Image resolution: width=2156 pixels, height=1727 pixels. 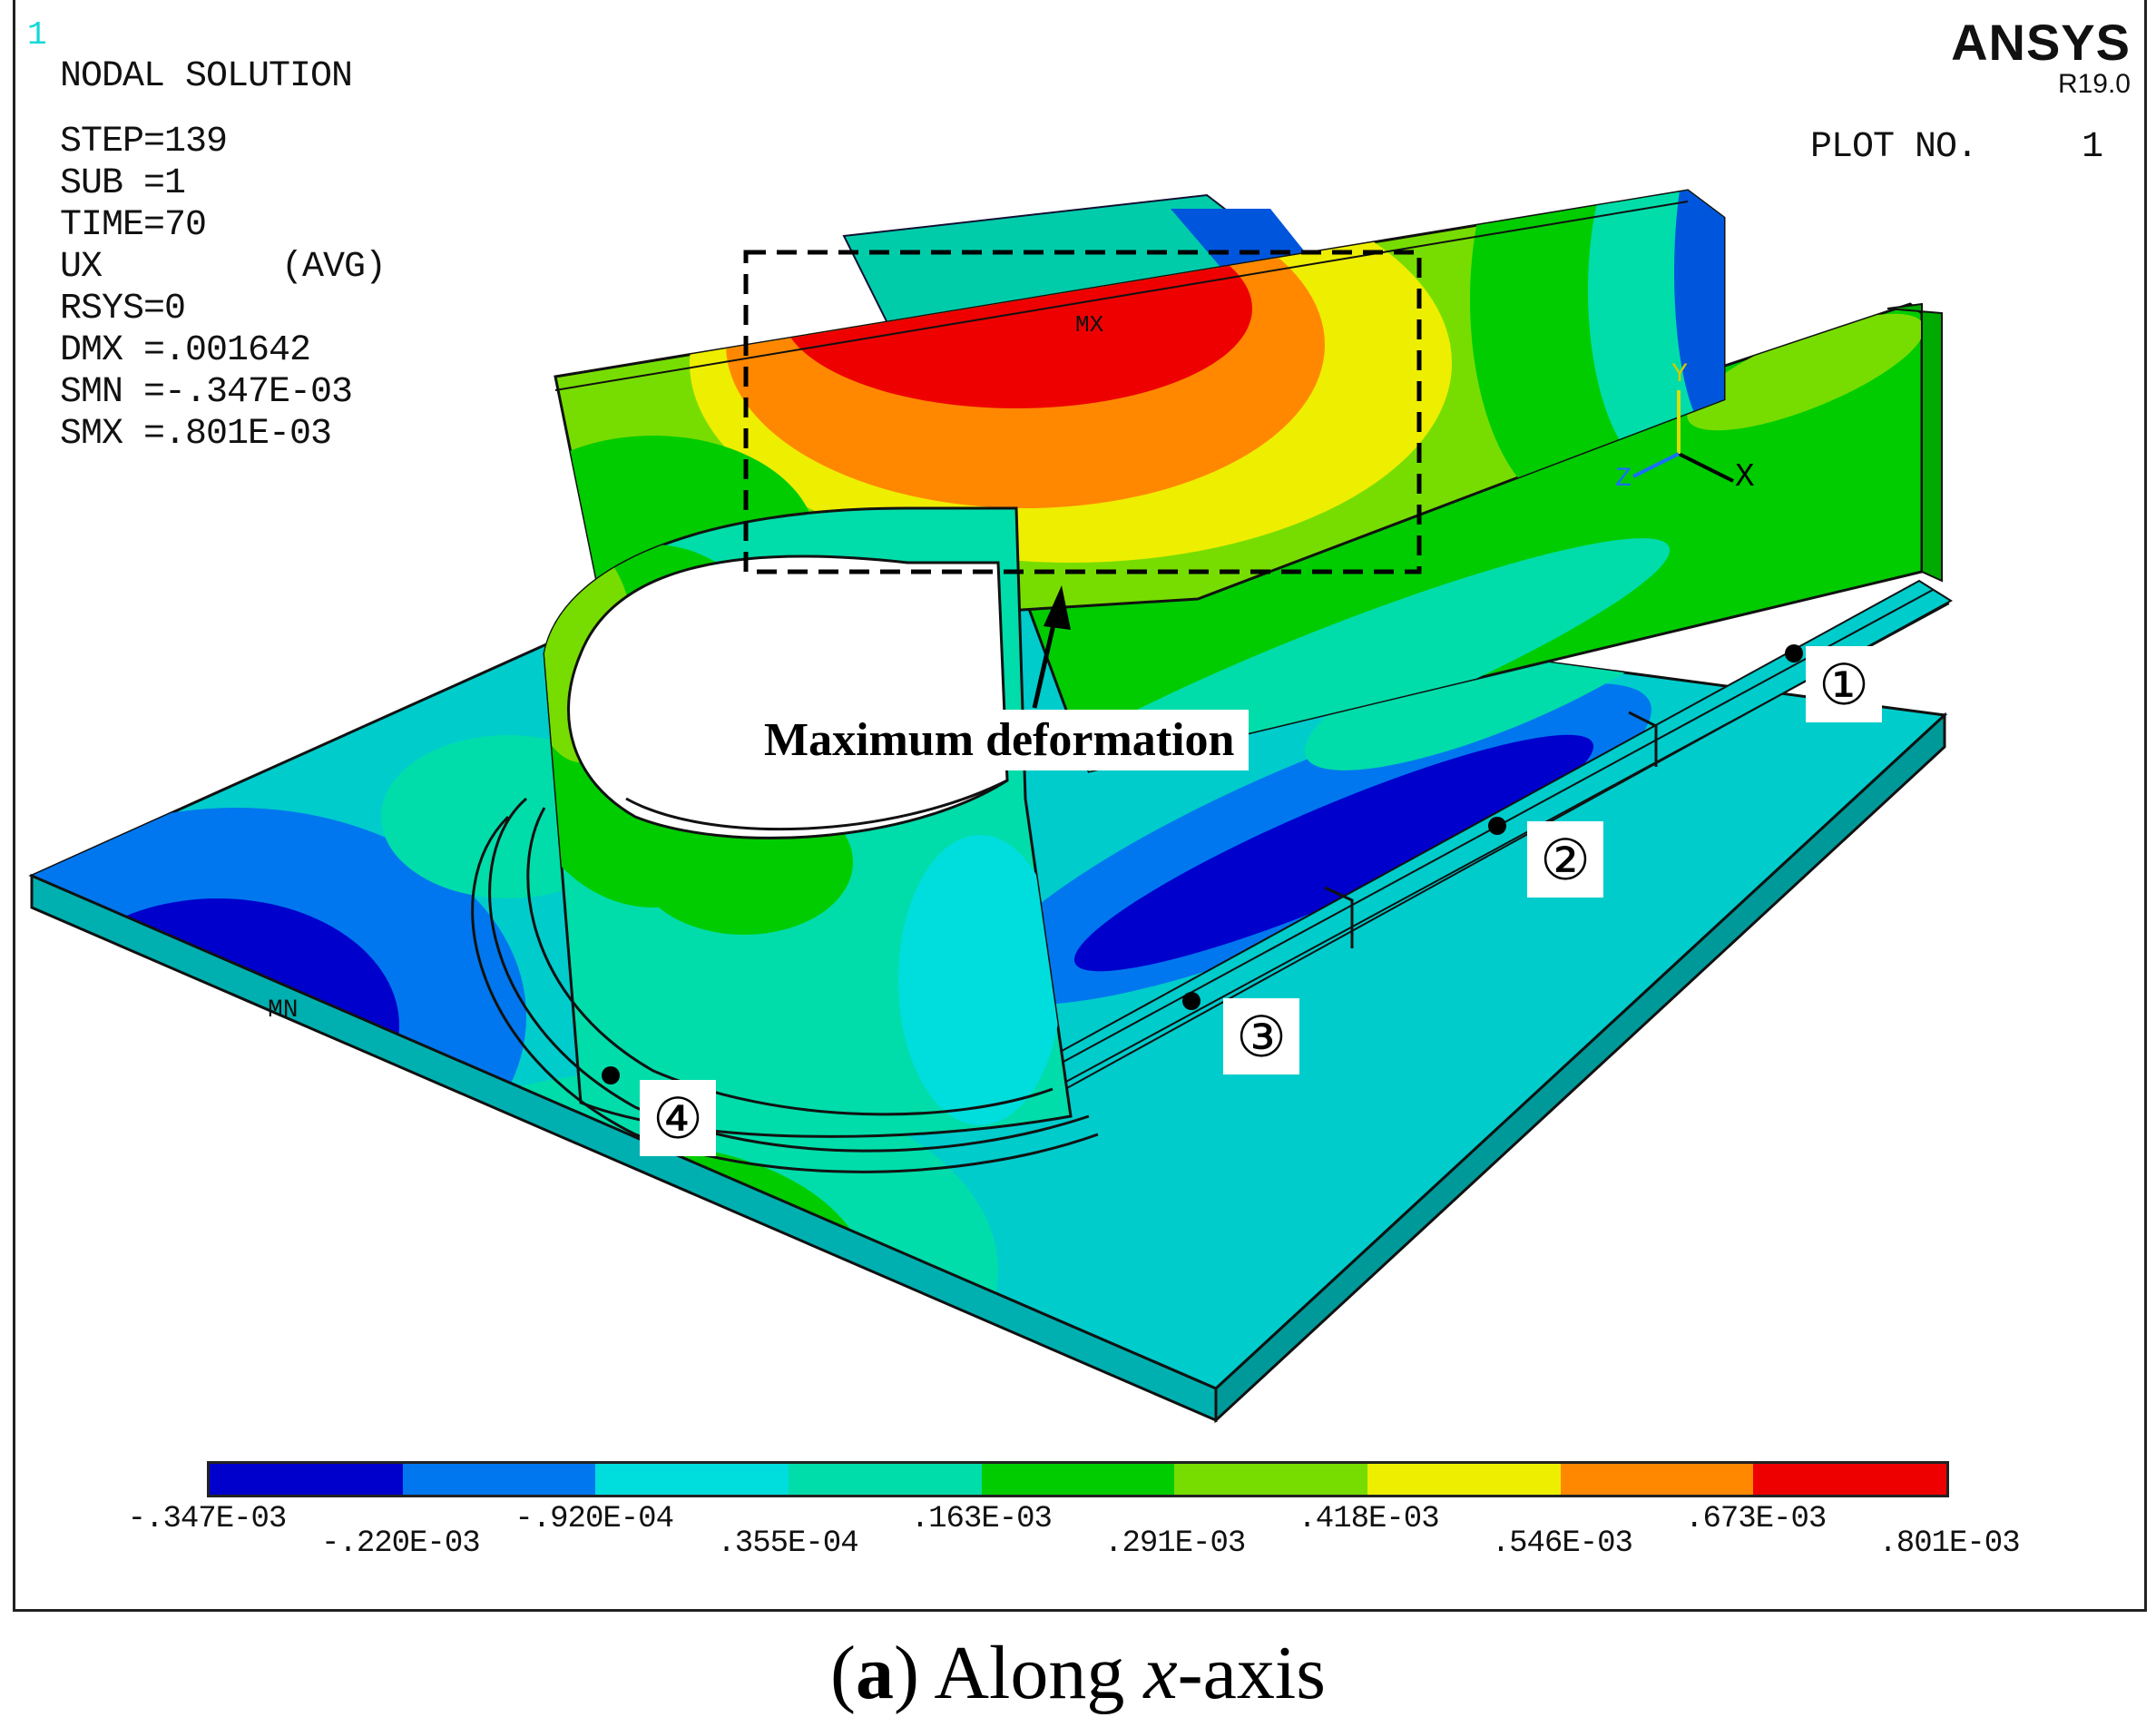 What do you see at coordinates (981, 1519) in the screenshot?
I see `legend-tick-label: .163E-03` at bounding box center [981, 1519].